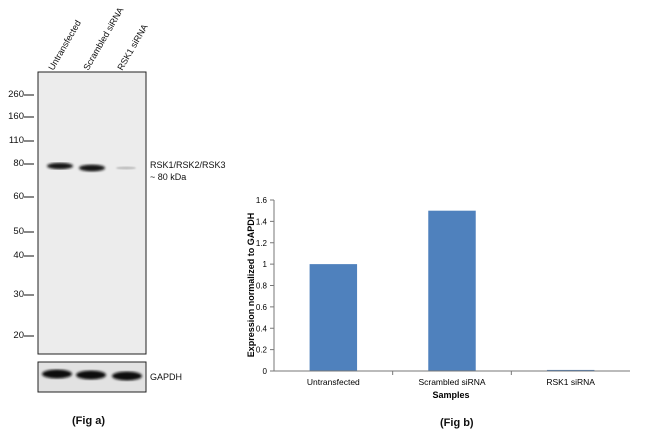 The width and height of the screenshot is (650, 438). Describe the element at coordinates (457, 423) in the screenshot. I see `fig-b-caption: (Fig b)` at that location.